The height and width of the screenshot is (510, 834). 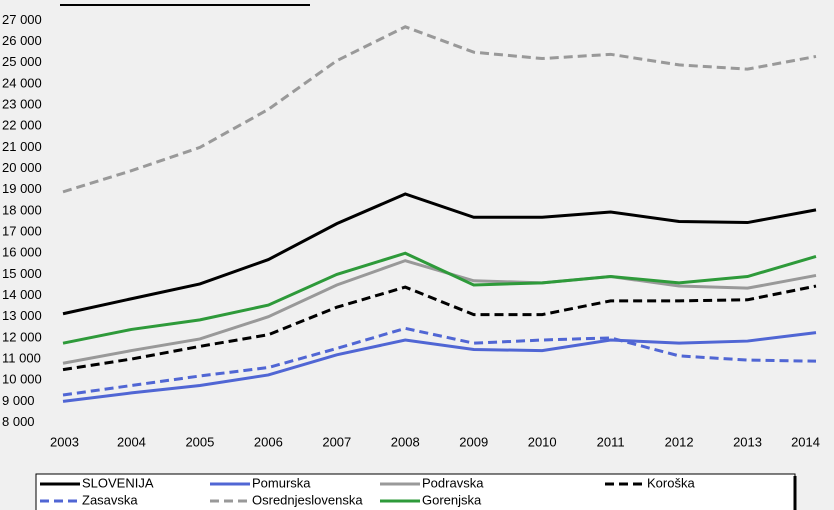 I want to click on y-tick-label: 13 000, so click(x=22, y=315).